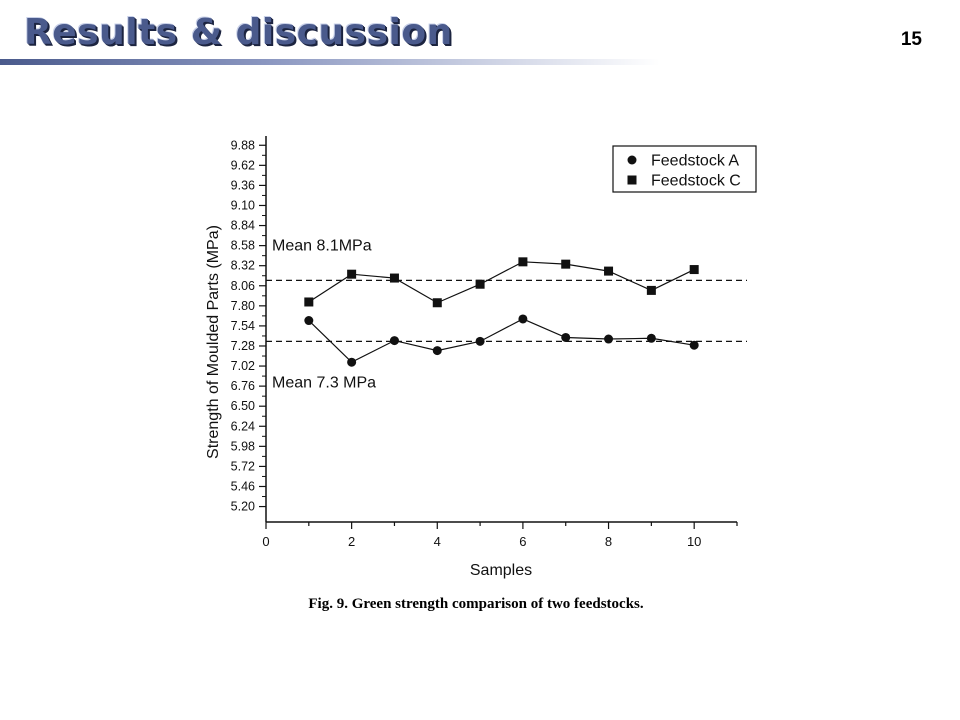 Image resolution: width=960 pixels, height=720 pixels. I want to click on y-tick-label: 7.80, so click(243, 306).